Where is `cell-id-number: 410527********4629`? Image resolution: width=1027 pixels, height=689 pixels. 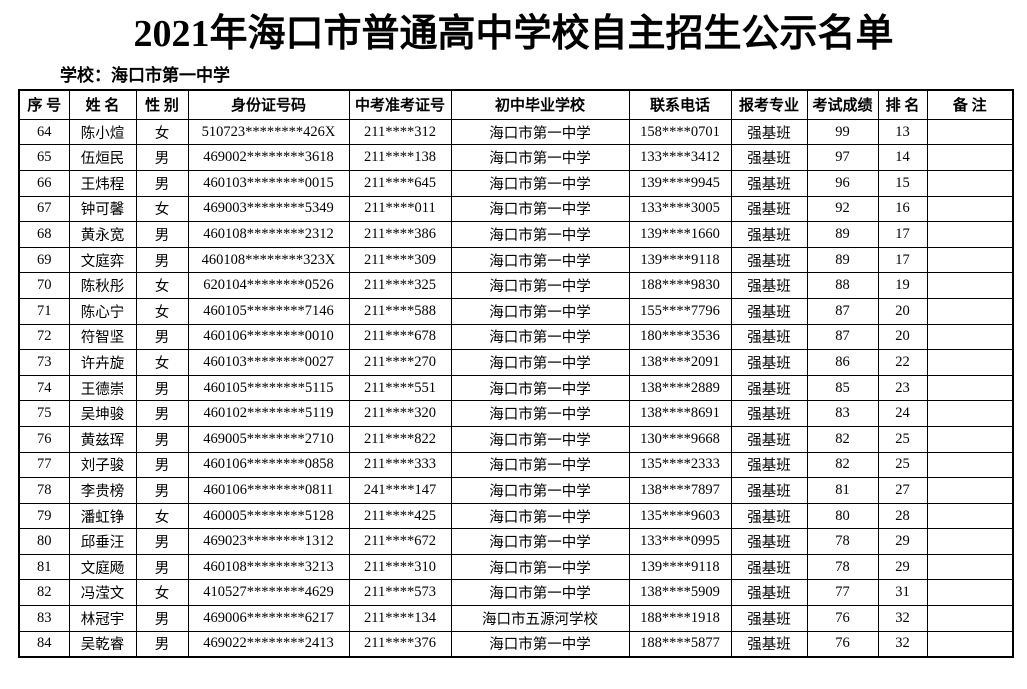 cell-id-number: 410527********4629 is located at coordinates (268, 593).